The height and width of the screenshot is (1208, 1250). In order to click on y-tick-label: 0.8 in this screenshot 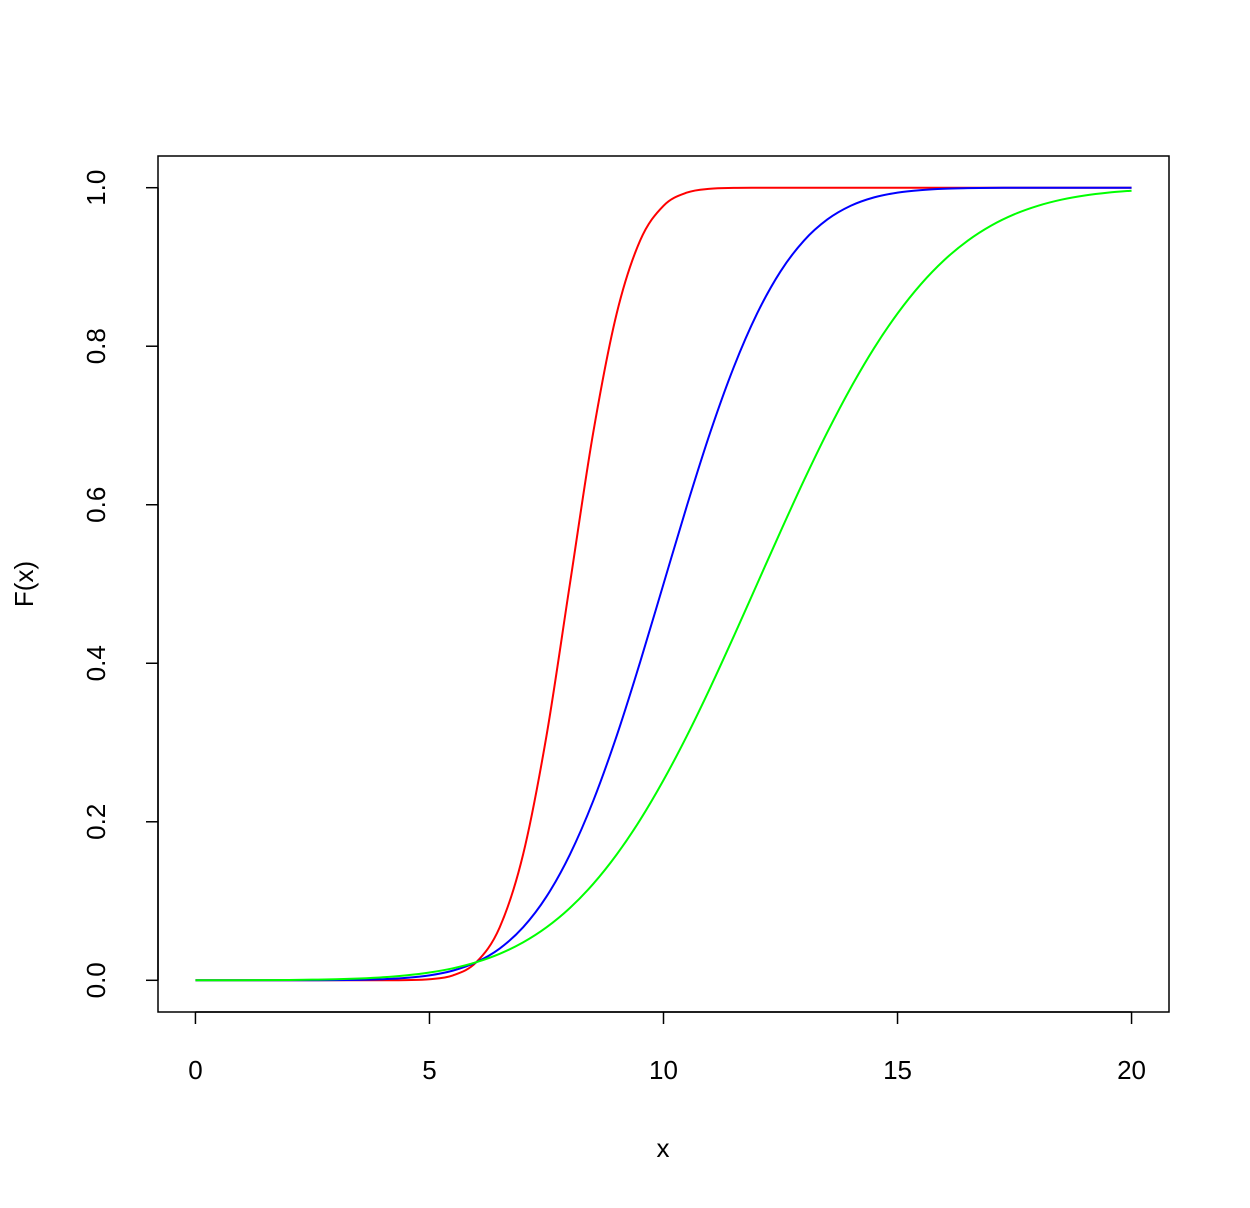, I will do `click(96, 346)`.